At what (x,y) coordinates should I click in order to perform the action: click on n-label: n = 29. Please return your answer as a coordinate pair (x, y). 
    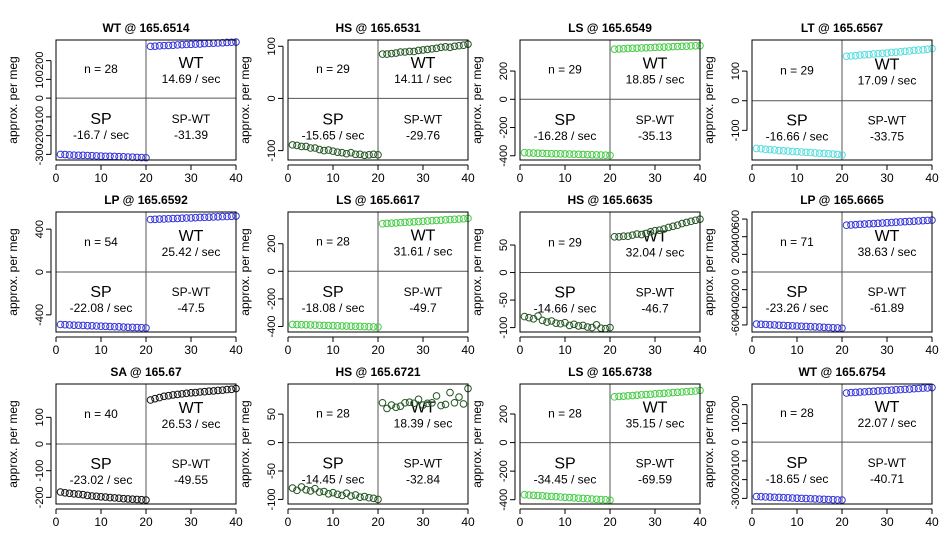
    Looking at the image, I should click on (797, 70).